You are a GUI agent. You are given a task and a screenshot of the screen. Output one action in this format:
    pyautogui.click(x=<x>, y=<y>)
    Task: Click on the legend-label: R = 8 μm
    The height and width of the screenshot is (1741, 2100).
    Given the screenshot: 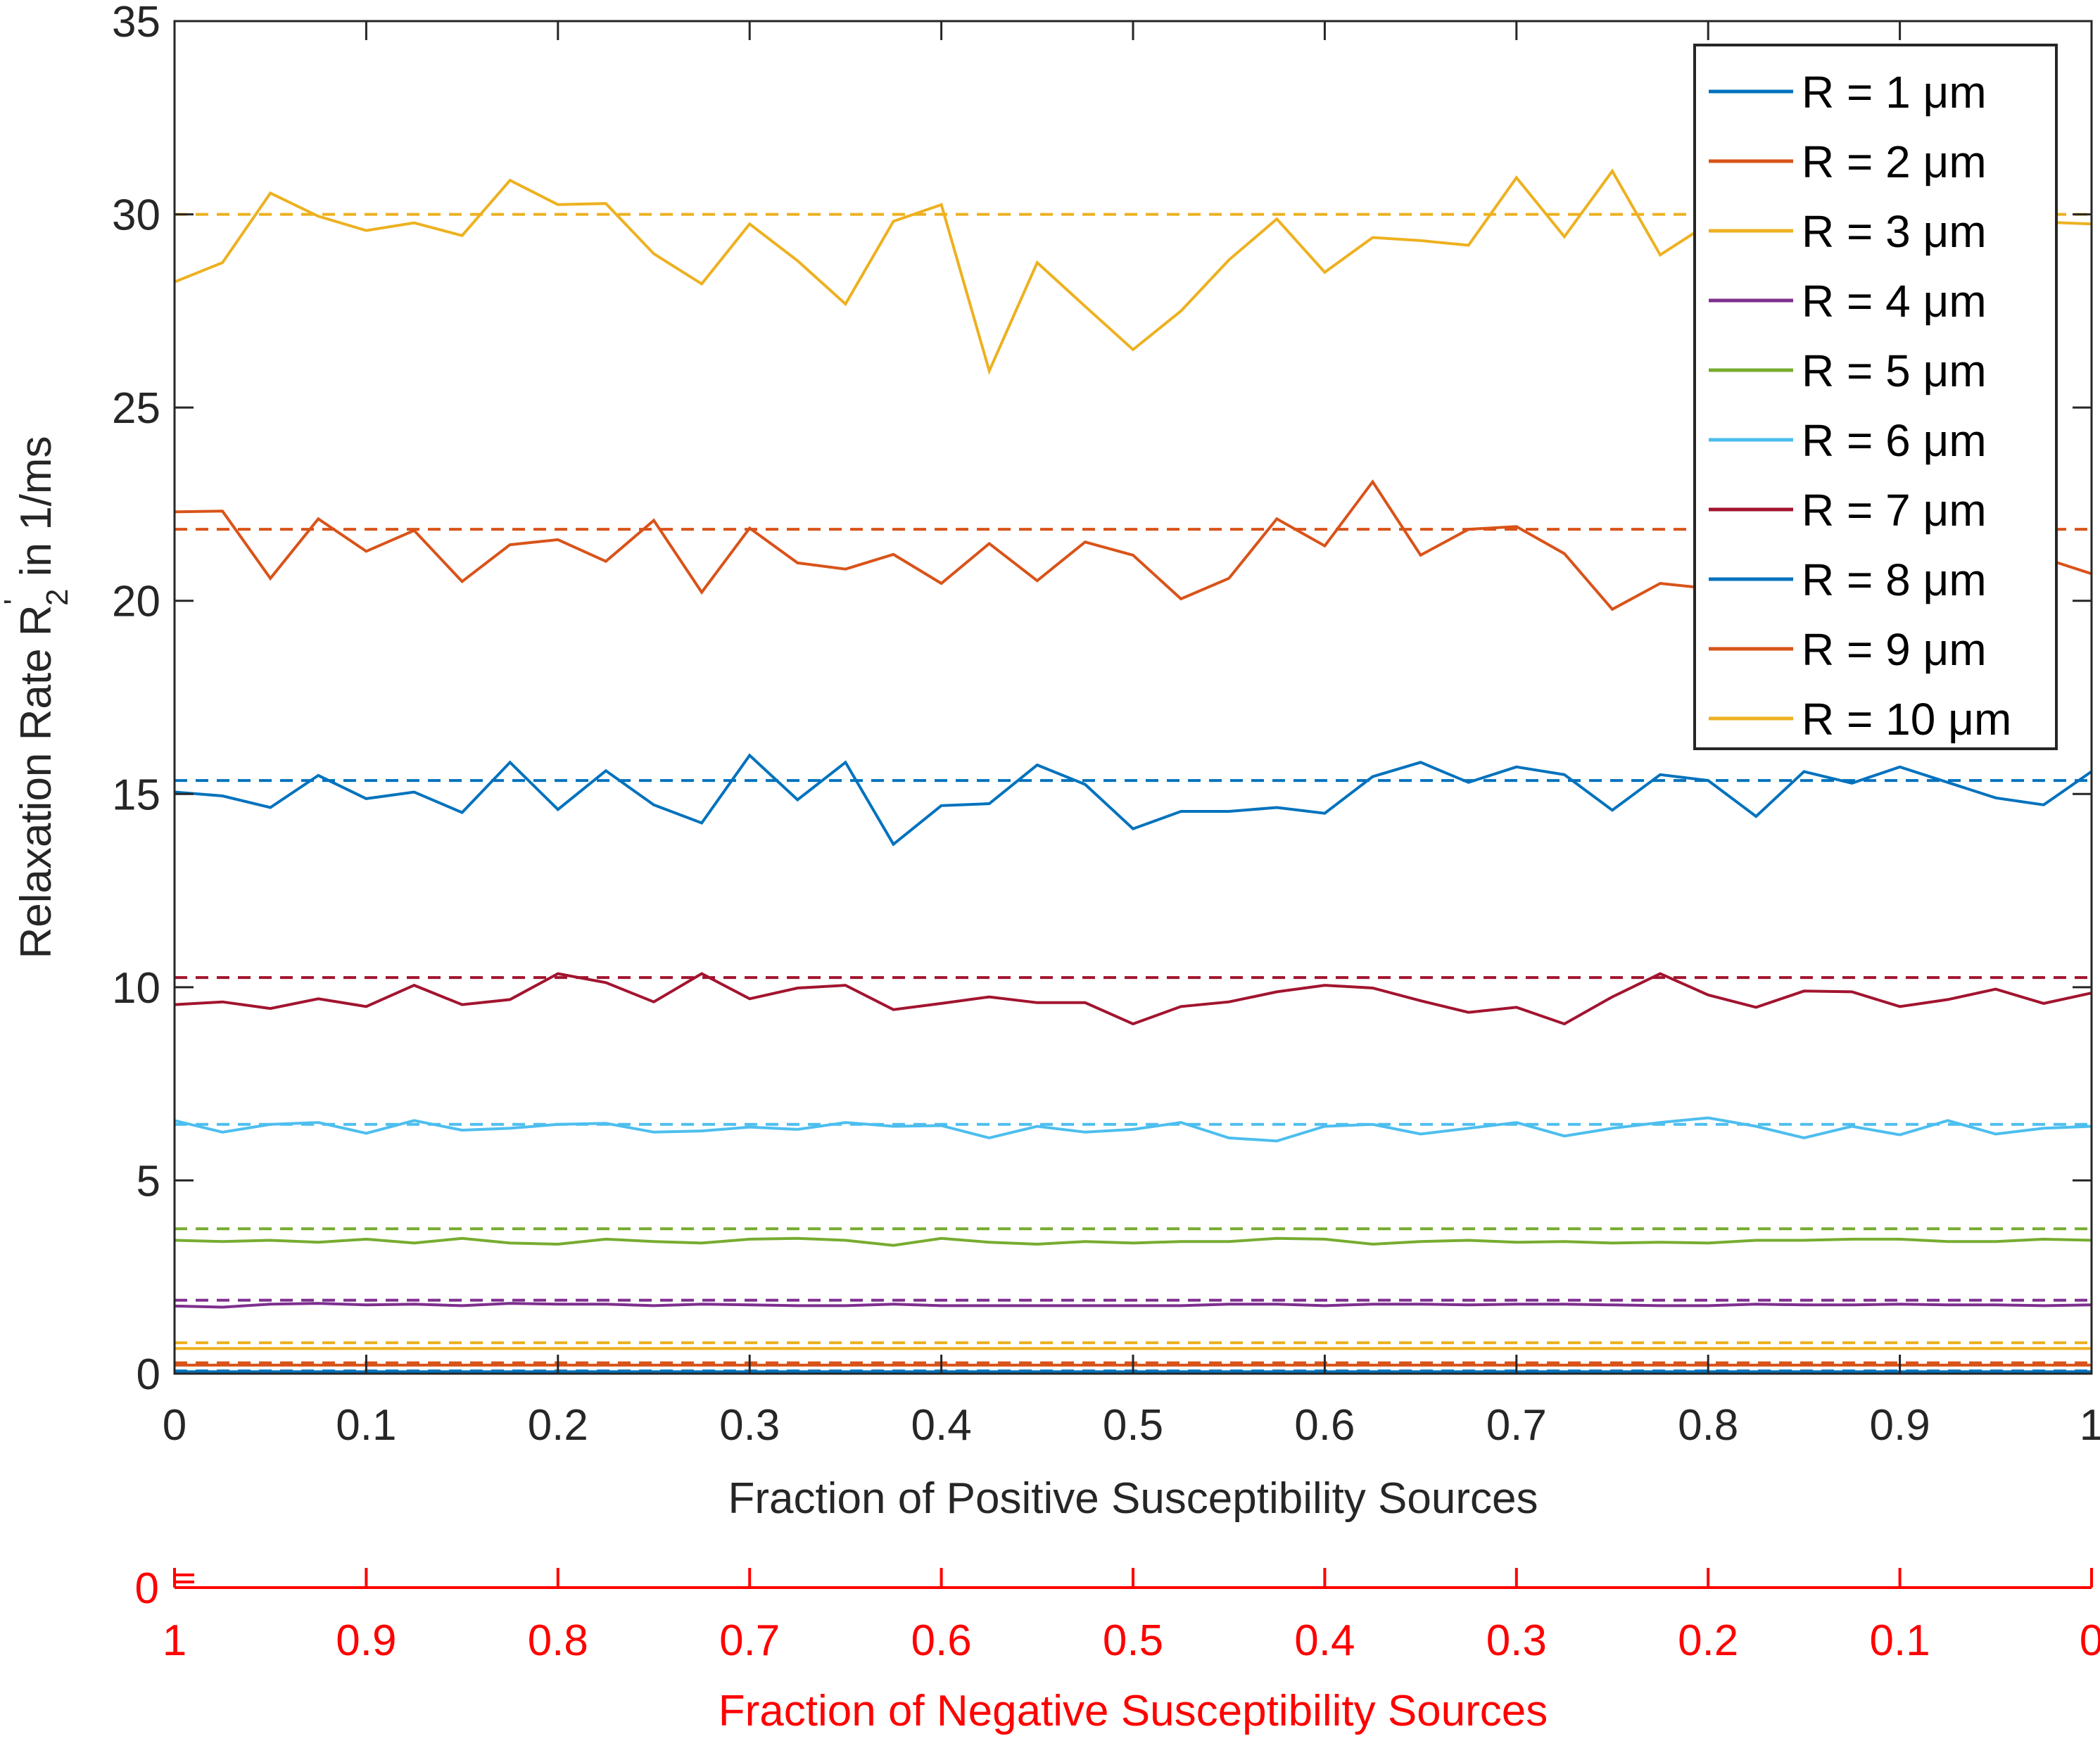 What is the action you would take?
    pyautogui.click(x=1894, y=580)
    